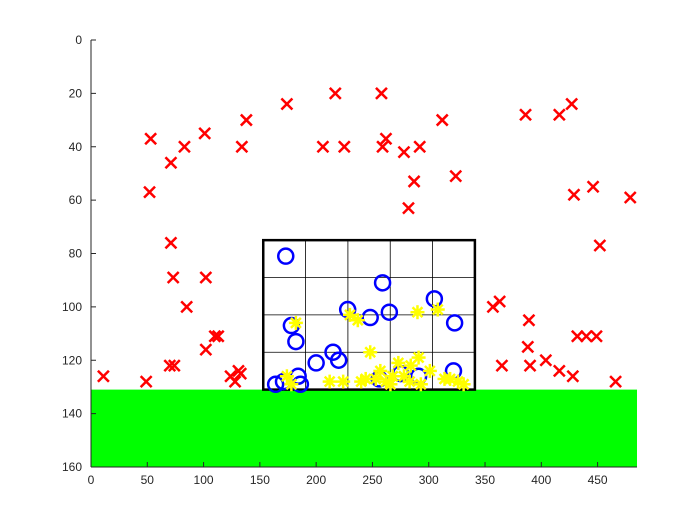 The height and width of the screenshot is (525, 700). What do you see at coordinates (369, 314) in the screenshot?
I see `enclosure-box` at bounding box center [369, 314].